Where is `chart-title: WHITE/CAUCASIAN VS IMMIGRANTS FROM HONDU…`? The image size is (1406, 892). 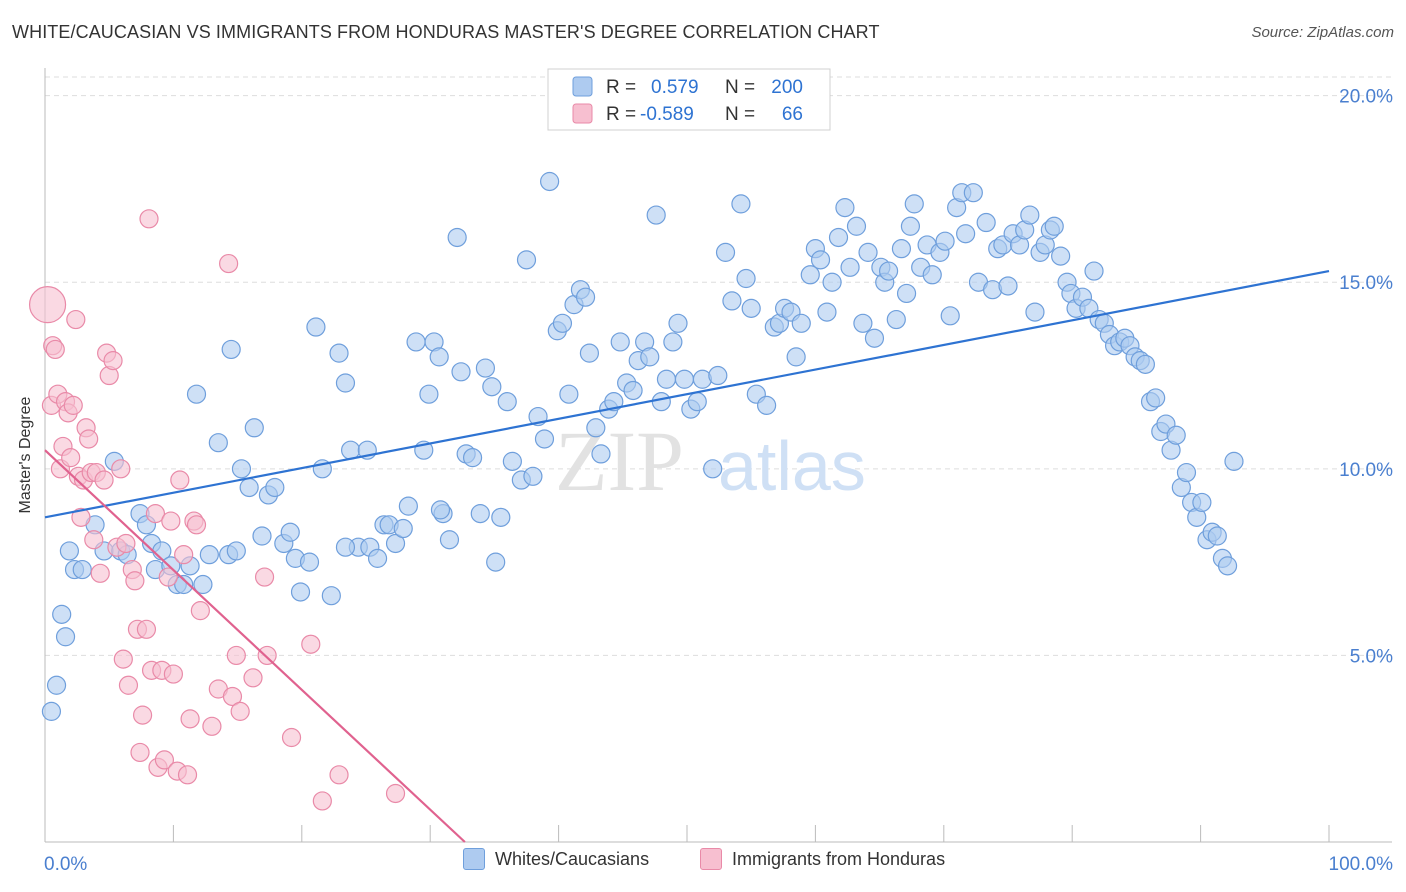
chart-title: WHITE/CAUCASIAN VS IMMIGRANTS FROM HONDU… is located at coordinates (446, 32).